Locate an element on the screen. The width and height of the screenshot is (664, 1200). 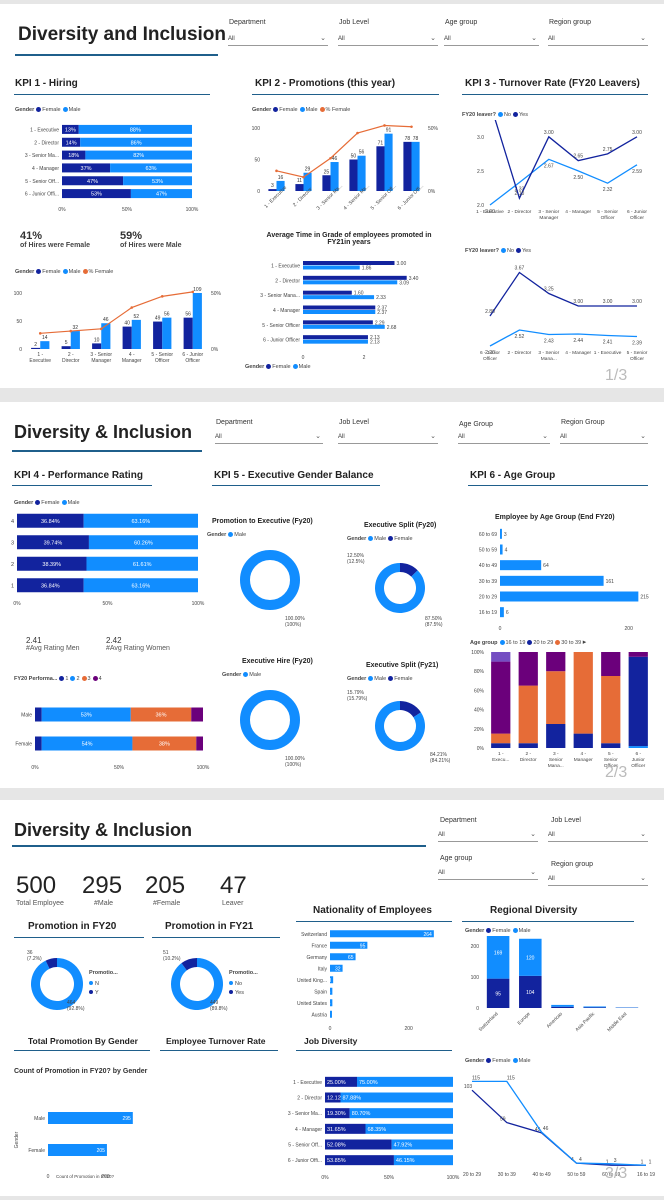
data-label: 11 is located at coordinates (299, 181).